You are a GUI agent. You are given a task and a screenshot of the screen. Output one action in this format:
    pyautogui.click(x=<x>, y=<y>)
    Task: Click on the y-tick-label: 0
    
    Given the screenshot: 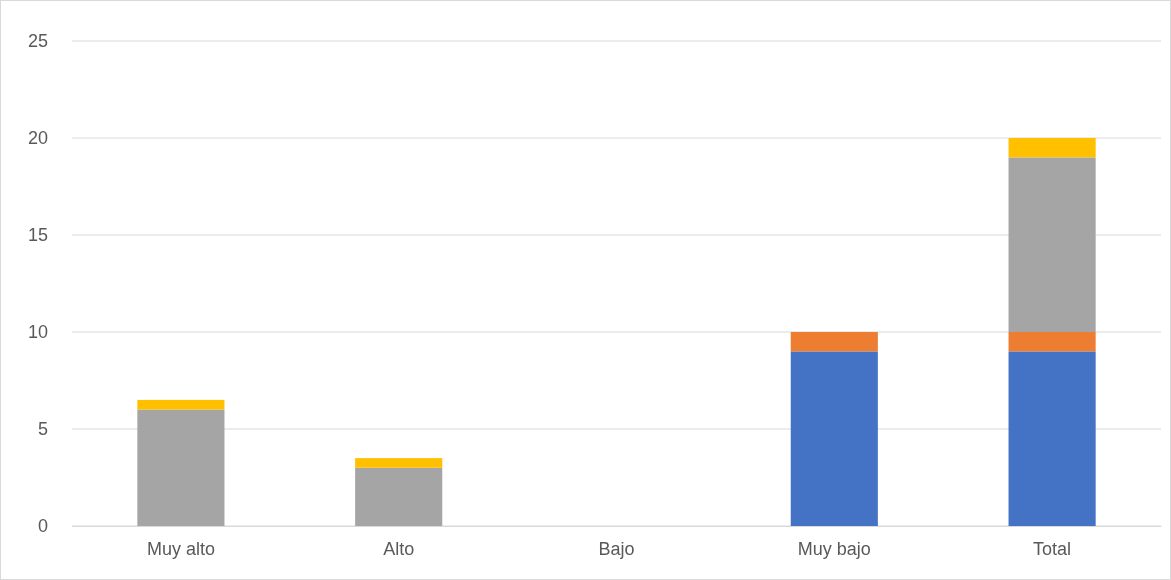 What is the action you would take?
    pyautogui.click(x=42, y=526)
    